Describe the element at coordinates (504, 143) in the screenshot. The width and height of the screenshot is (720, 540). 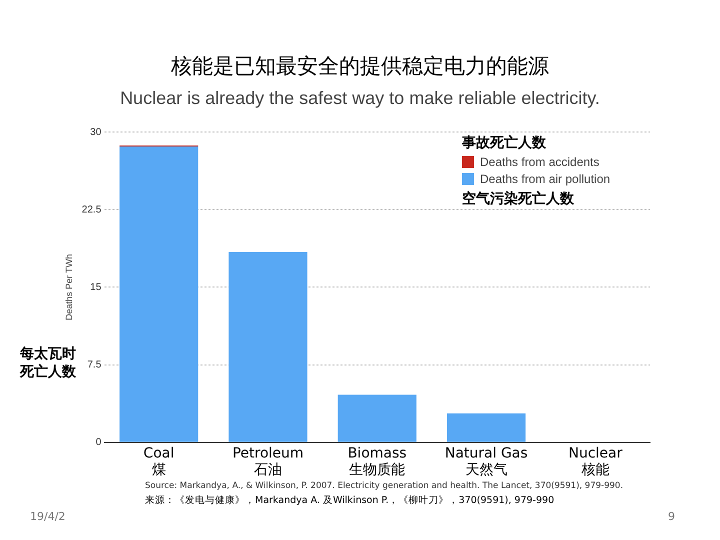
I see `annotation: 事故死亡人数` at that location.